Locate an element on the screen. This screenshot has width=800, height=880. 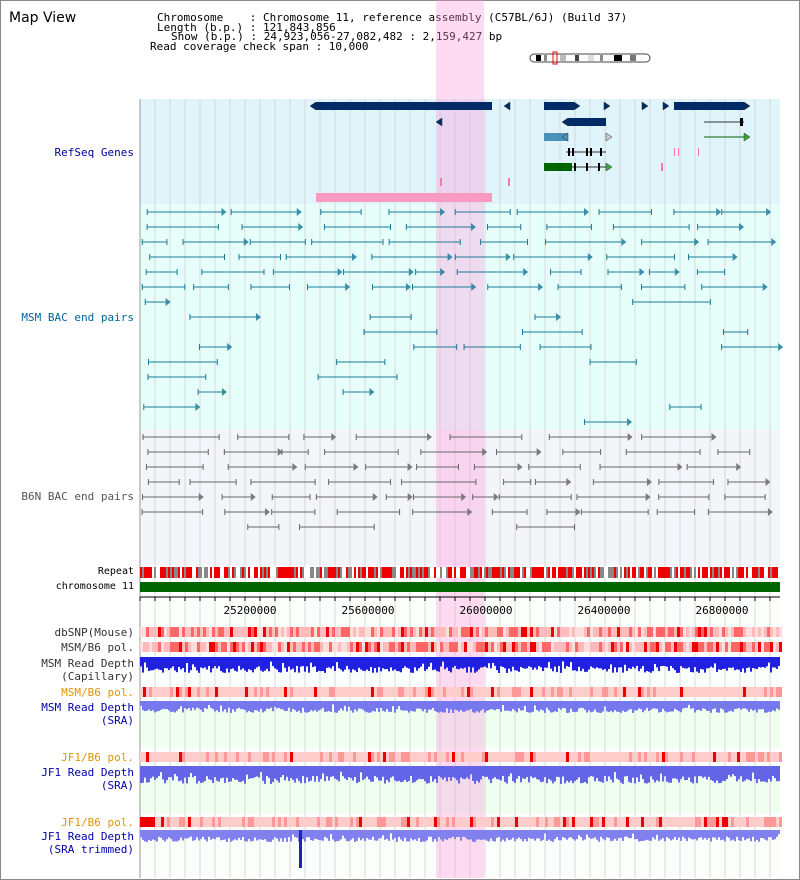
track-label-msm-read-depth-sra: MSM Read Depth (SRA) is located at coordinates (87, 714).